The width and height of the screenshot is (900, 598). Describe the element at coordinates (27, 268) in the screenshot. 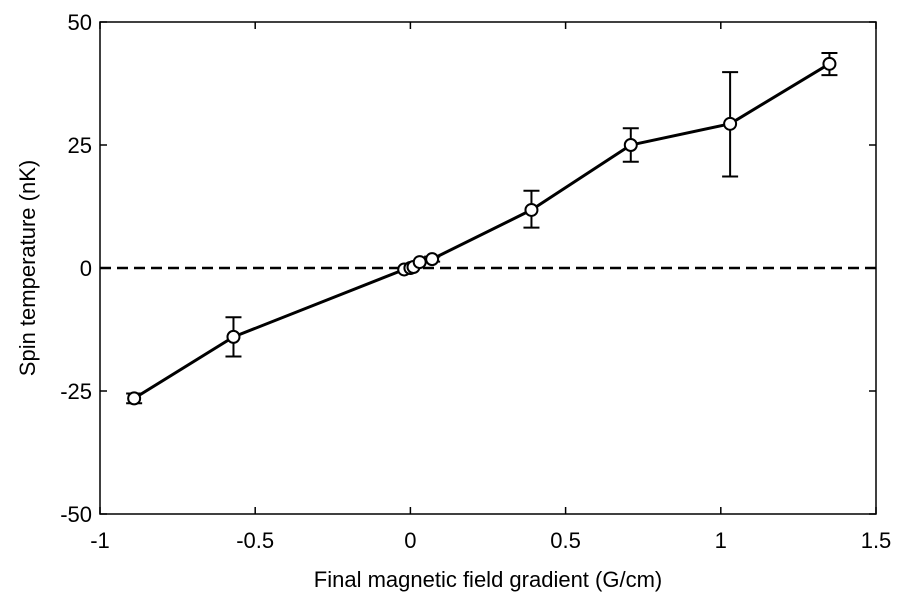

I see `y-axis-title: Spin temperature (nK)` at that location.